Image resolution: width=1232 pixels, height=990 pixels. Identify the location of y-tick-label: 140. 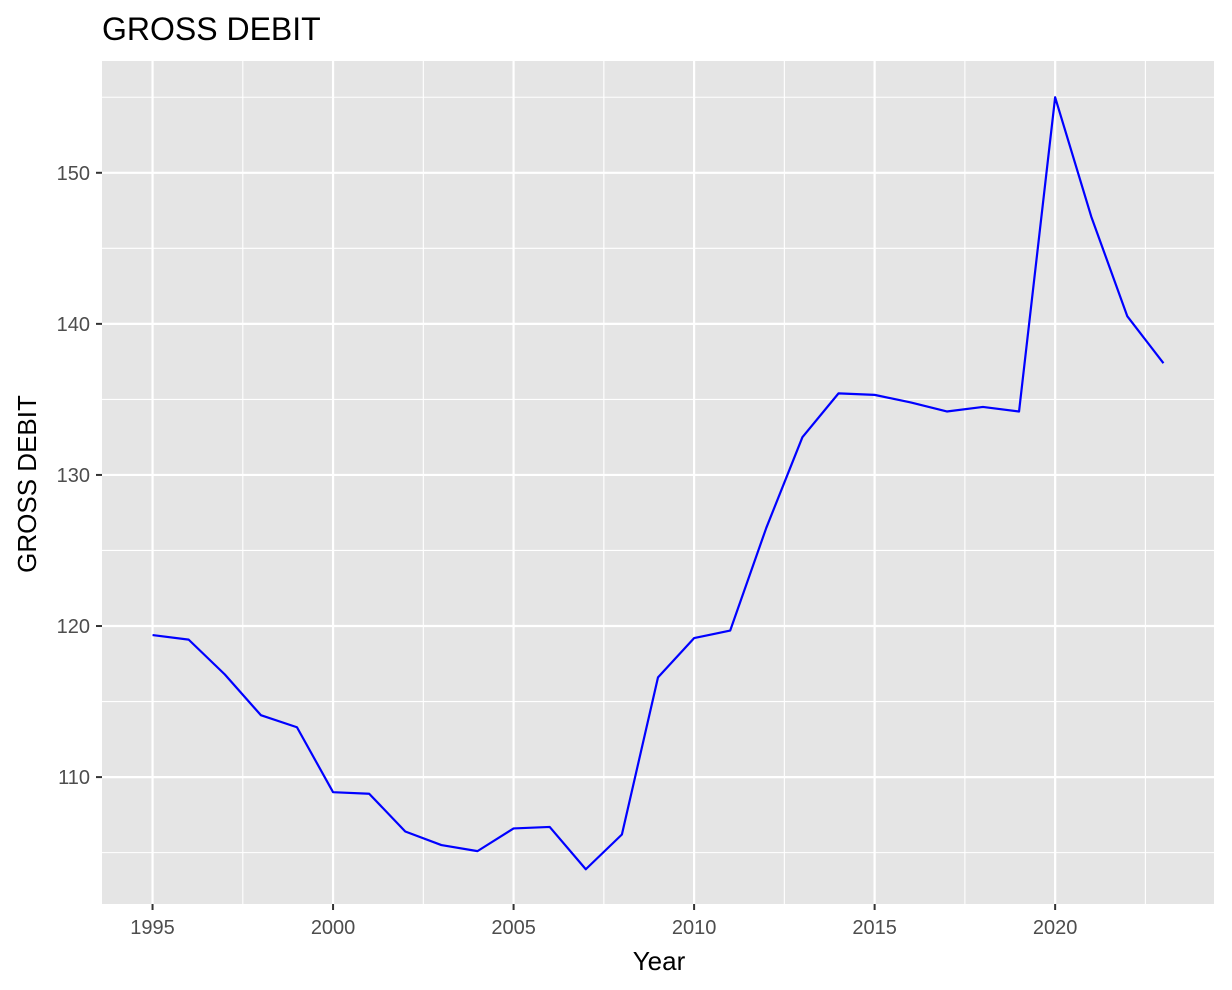
(73, 325).